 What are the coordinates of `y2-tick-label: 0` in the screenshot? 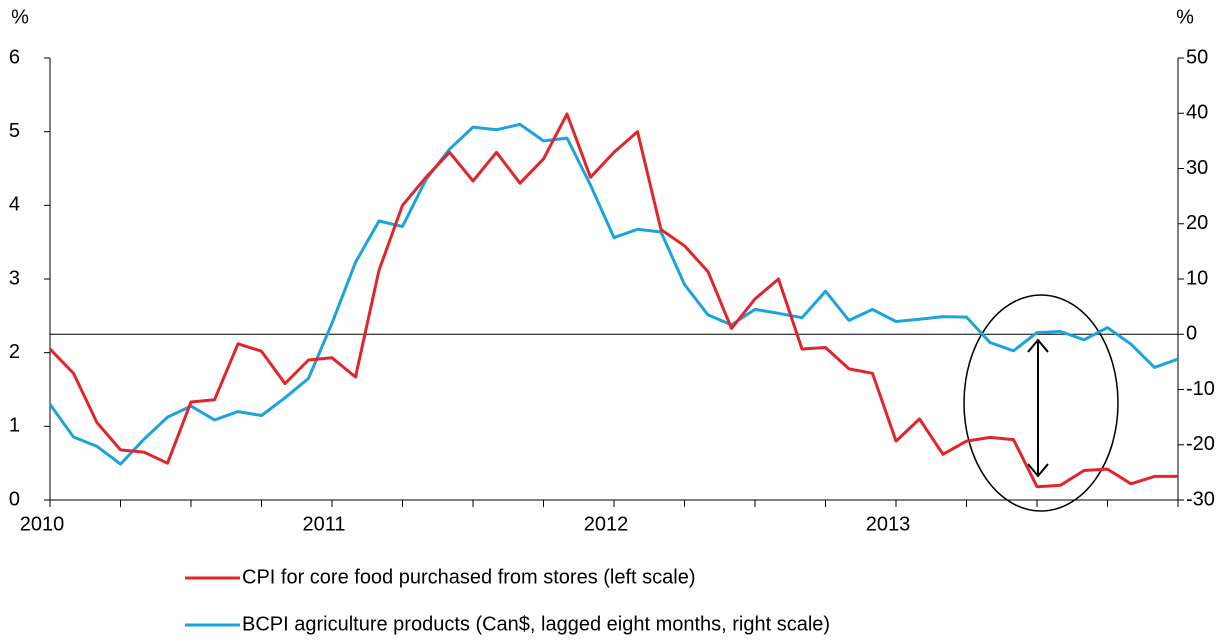 It's located at (1191, 334).